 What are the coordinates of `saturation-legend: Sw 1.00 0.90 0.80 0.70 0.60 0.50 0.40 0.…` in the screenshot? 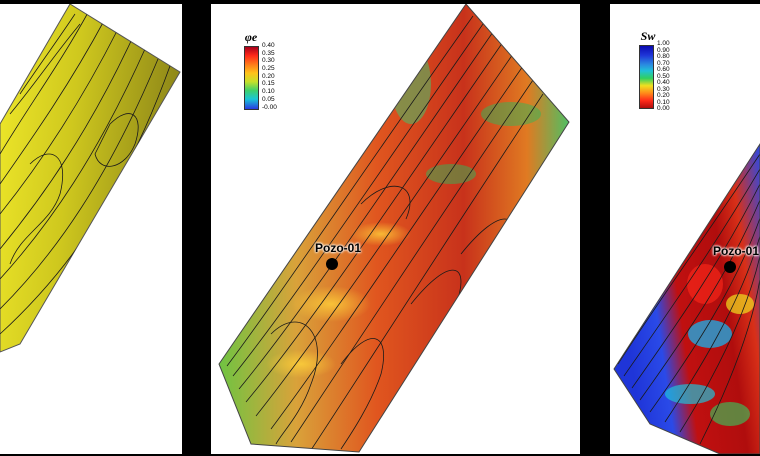 It's located at (664, 75).